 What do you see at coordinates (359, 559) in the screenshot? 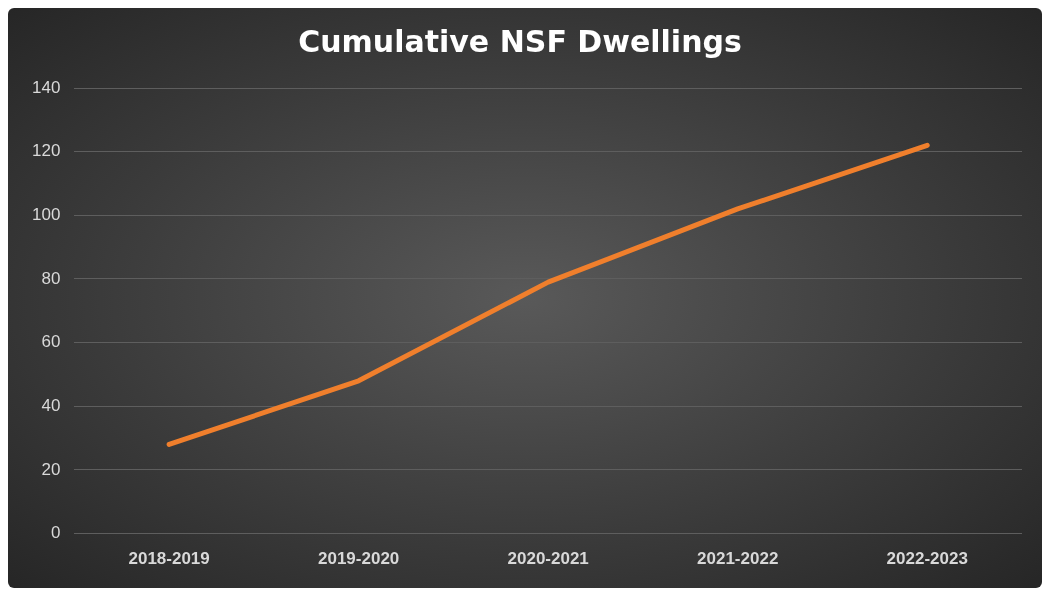
I see `x-tick-label: 2019-2020` at bounding box center [359, 559].